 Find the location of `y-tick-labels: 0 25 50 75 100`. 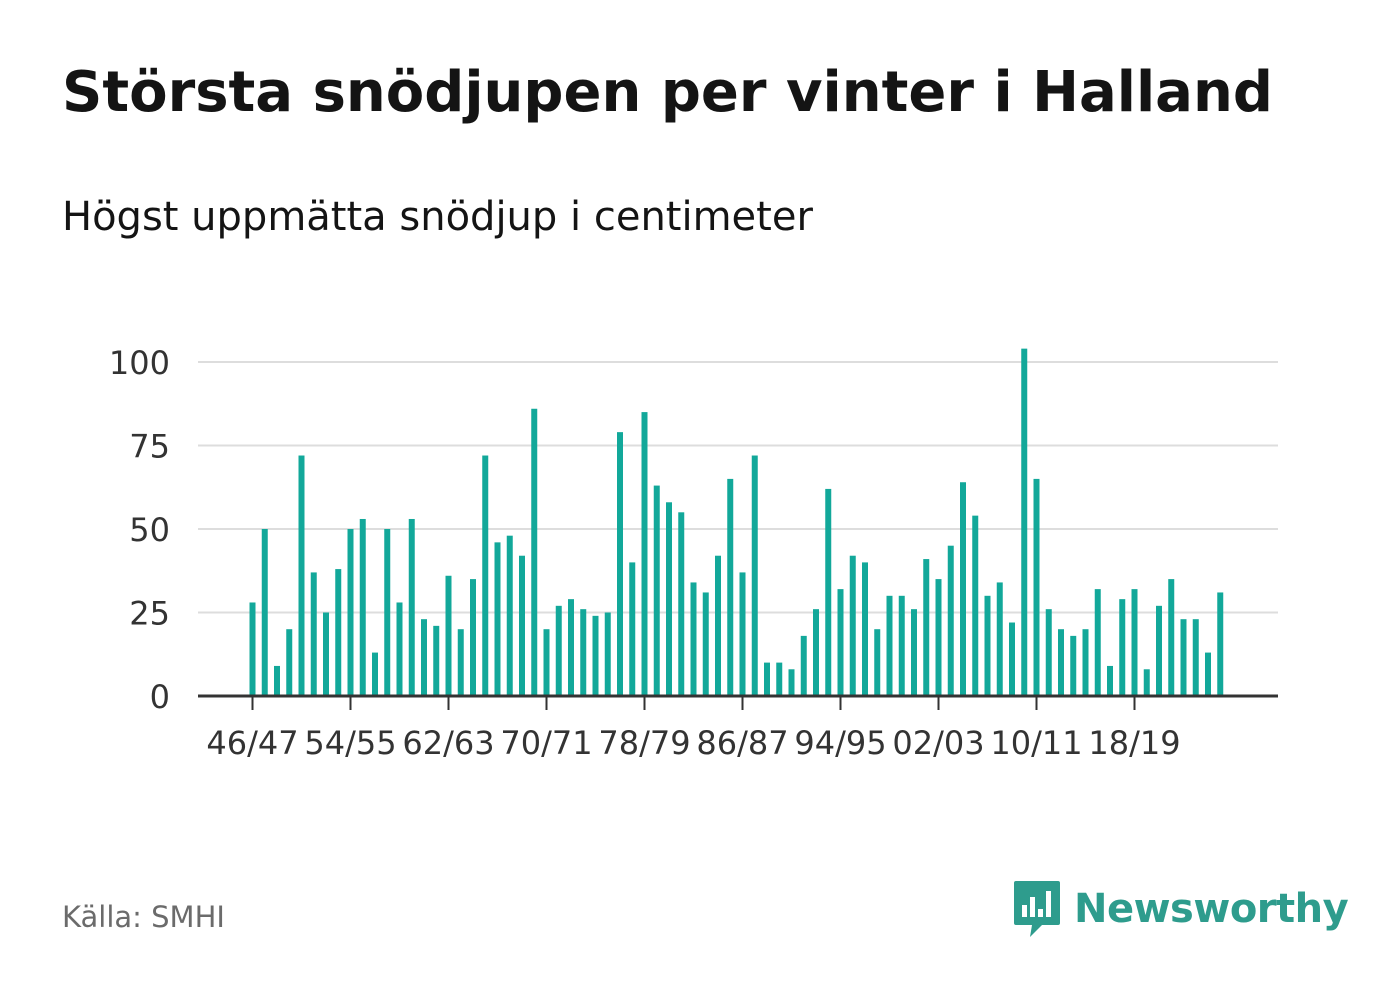

y-tick-labels: 0 25 50 75 100 is located at coordinates (139, 530).